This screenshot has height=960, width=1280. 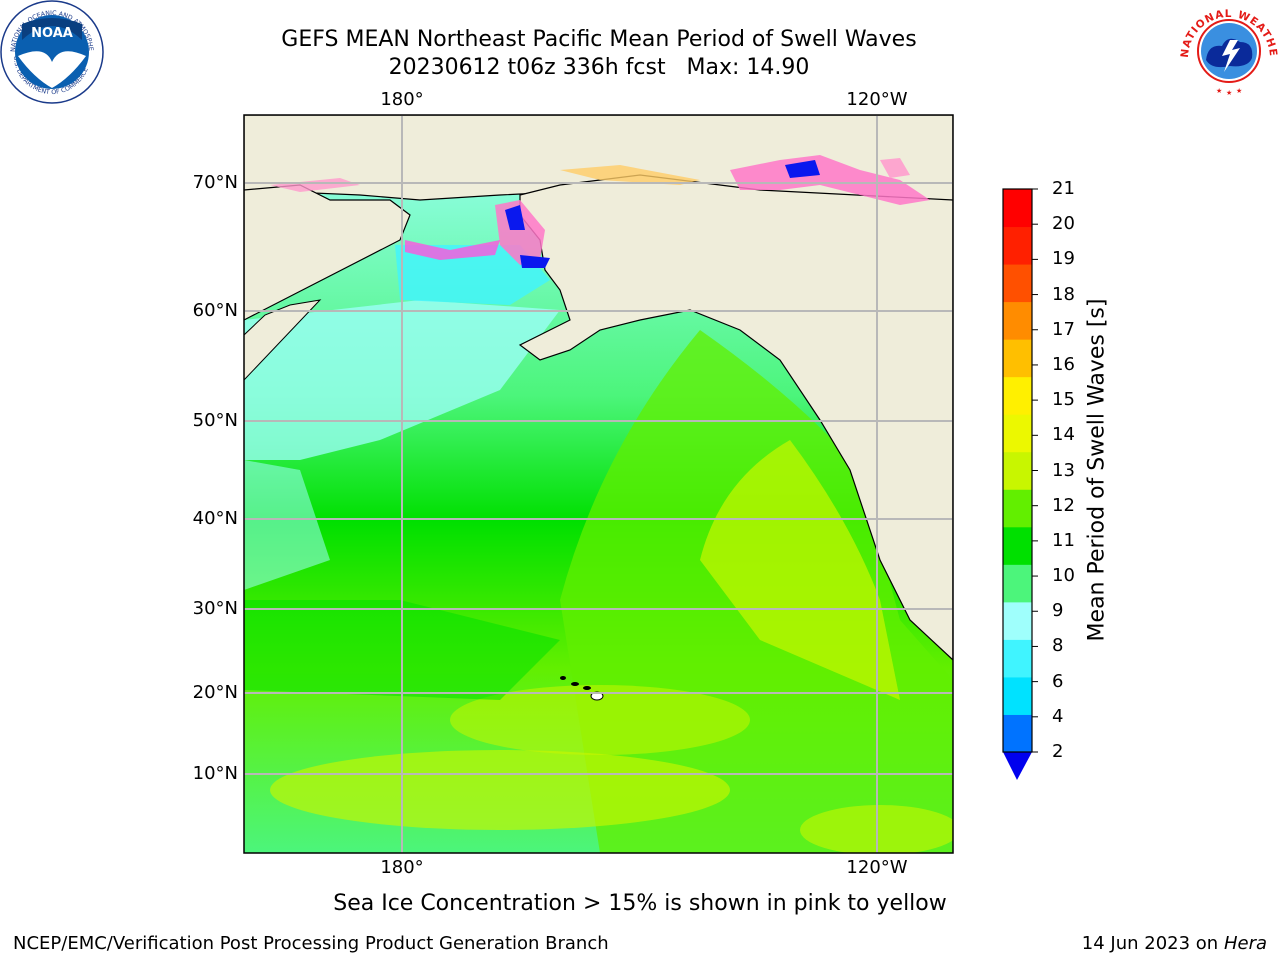 What do you see at coordinates (215, 518) in the screenshot?
I see `lat-label-40n: 40°N` at bounding box center [215, 518].